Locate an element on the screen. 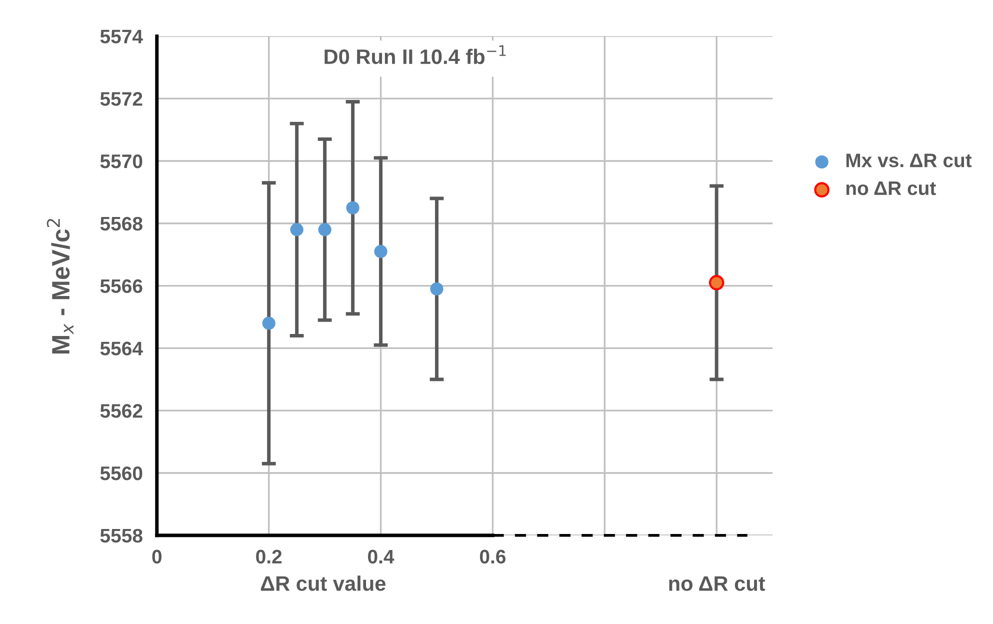 This screenshot has height=624, width=993. x-tick-label: 0.4 is located at coordinates (381, 557).